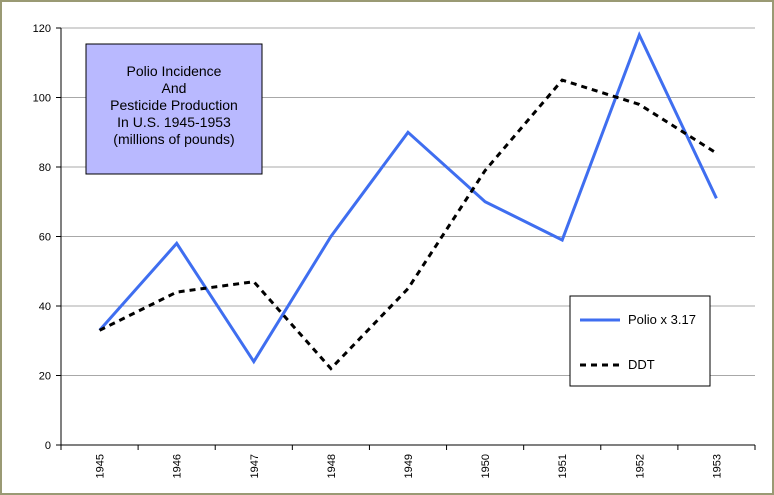 The height and width of the screenshot is (495, 774). I want to click on title-line-2: And, so click(174, 88).